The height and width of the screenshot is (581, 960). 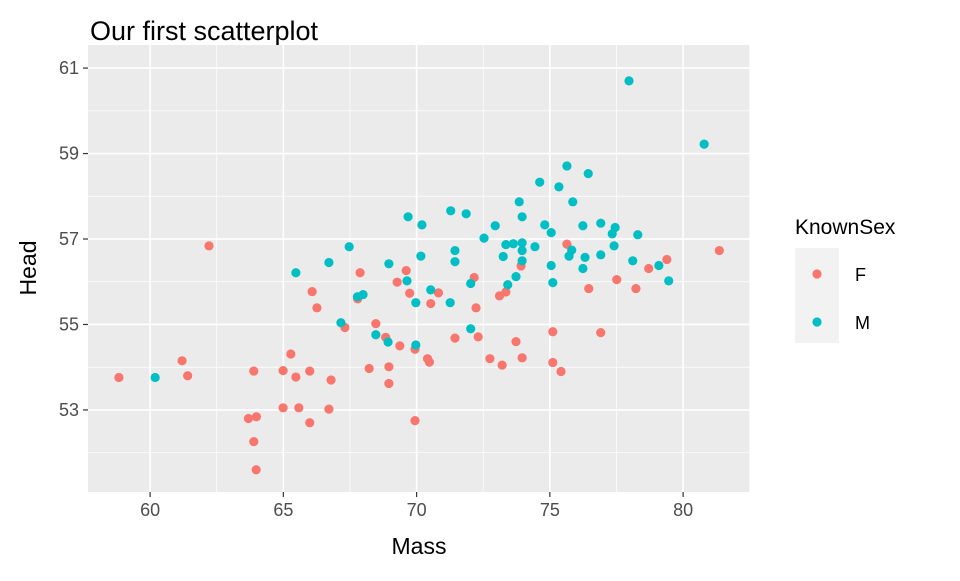 What do you see at coordinates (845, 279) in the screenshot?
I see `legend: KnownSex F M` at bounding box center [845, 279].